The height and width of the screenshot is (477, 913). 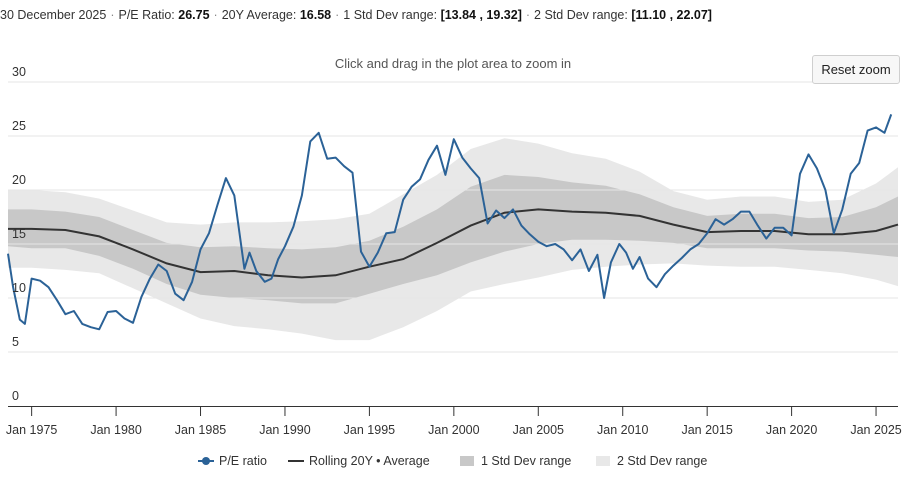 I want to click on rolling-average-line, so click(x=453, y=243).